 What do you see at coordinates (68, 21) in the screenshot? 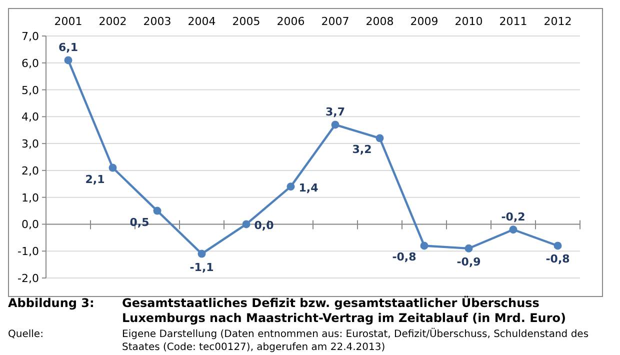
I see `x-tick-label: 2001` at bounding box center [68, 21].